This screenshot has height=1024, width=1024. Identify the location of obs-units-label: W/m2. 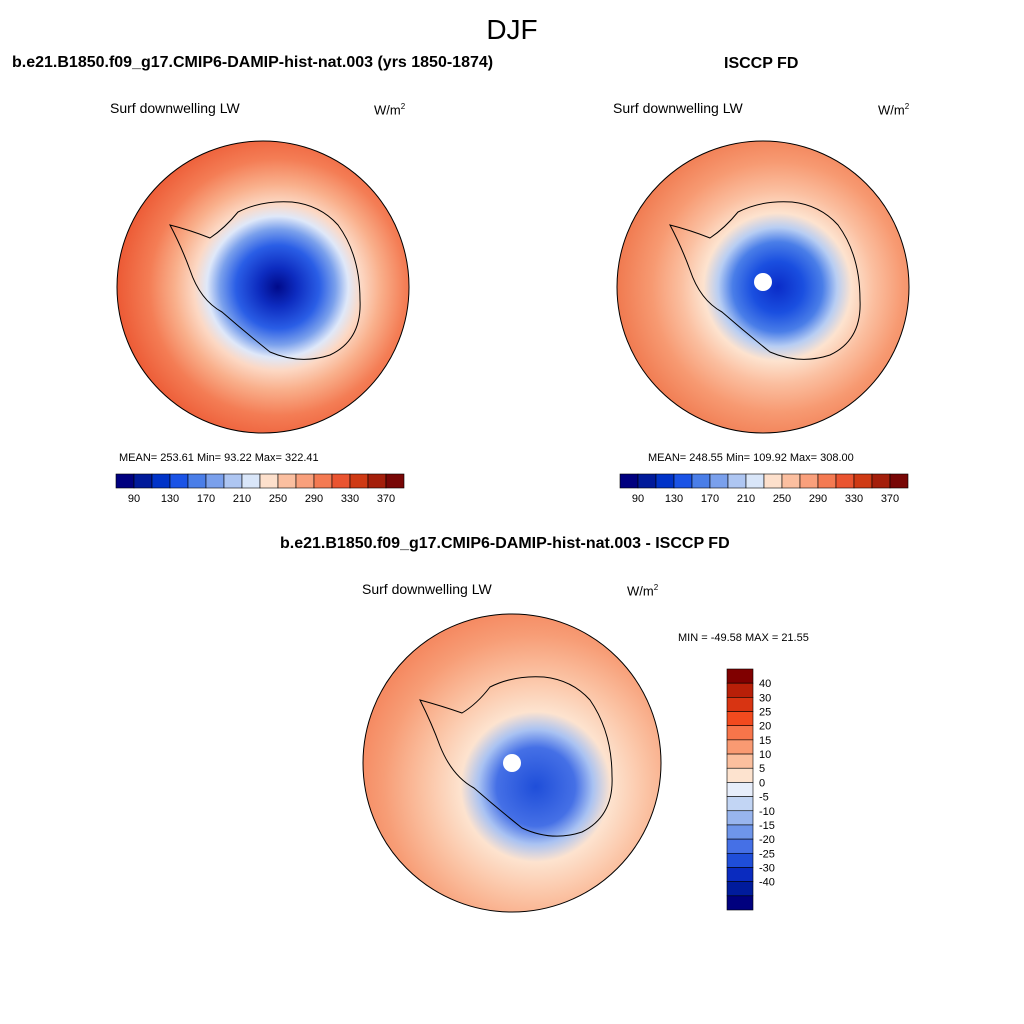
(894, 110).